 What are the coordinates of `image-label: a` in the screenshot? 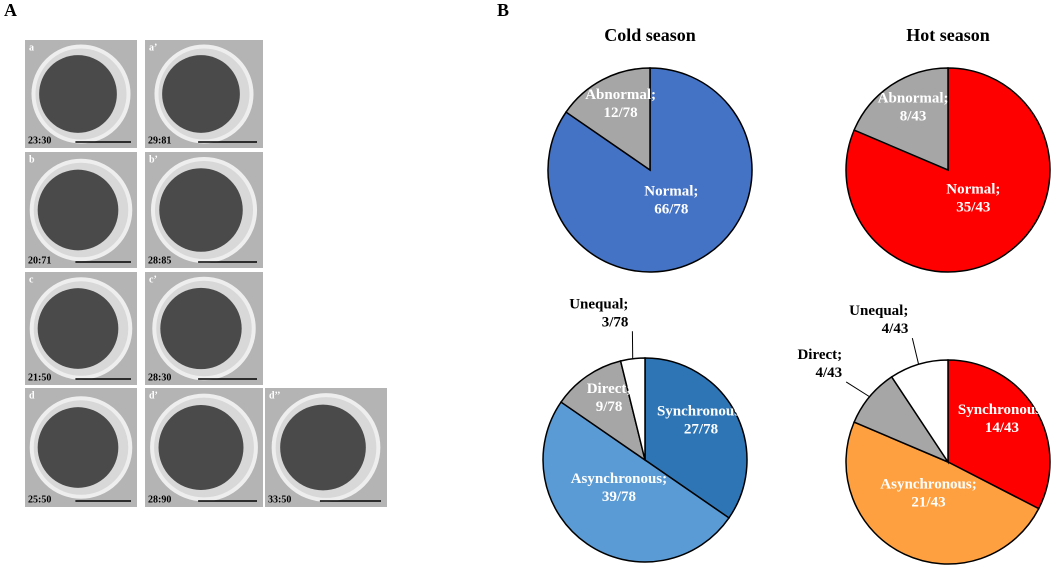 It's located at (31, 47).